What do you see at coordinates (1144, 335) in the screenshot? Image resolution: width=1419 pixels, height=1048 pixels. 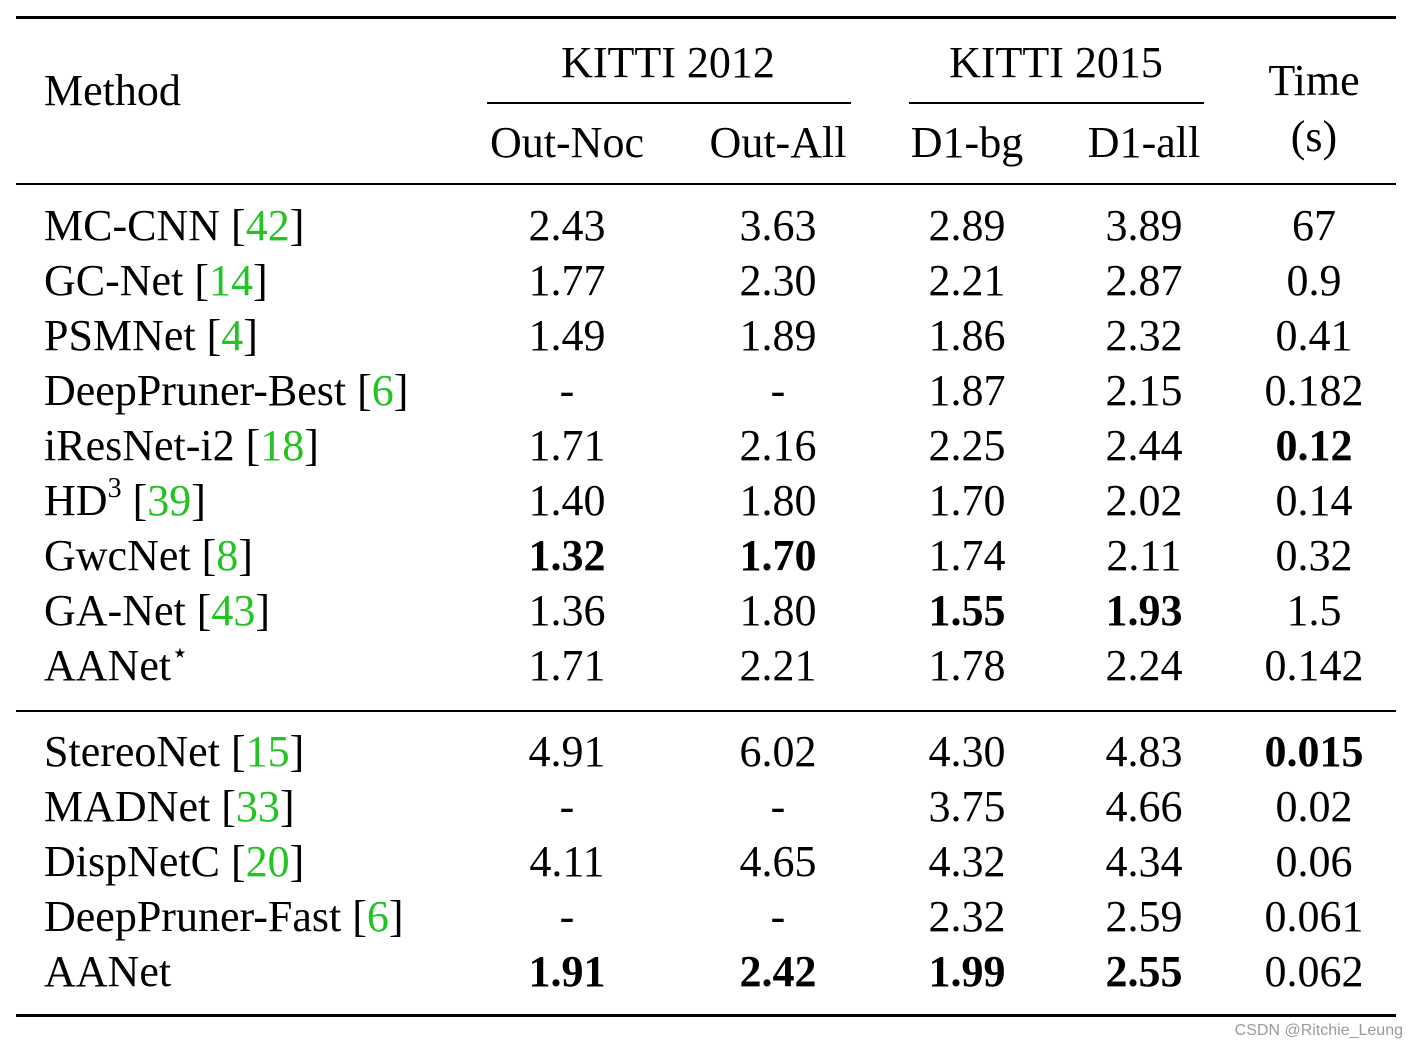 I see `value-cell-d1-all: 2.32` at bounding box center [1144, 335].